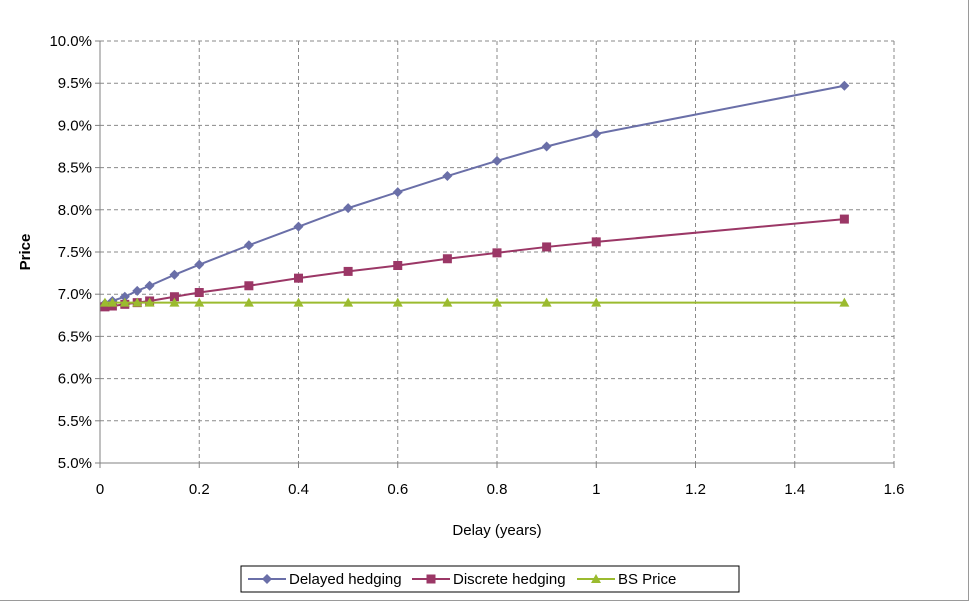 The width and height of the screenshot is (970, 602). What do you see at coordinates (647, 579) in the screenshot?
I see `legend-label: BS Price` at bounding box center [647, 579].